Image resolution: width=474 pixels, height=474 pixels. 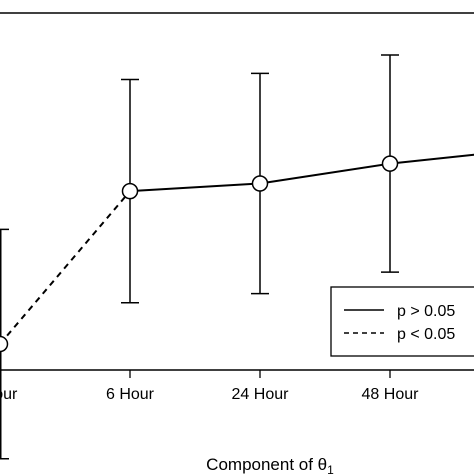 I want to click on x-tick-label: 48 Hour, so click(x=391, y=394).